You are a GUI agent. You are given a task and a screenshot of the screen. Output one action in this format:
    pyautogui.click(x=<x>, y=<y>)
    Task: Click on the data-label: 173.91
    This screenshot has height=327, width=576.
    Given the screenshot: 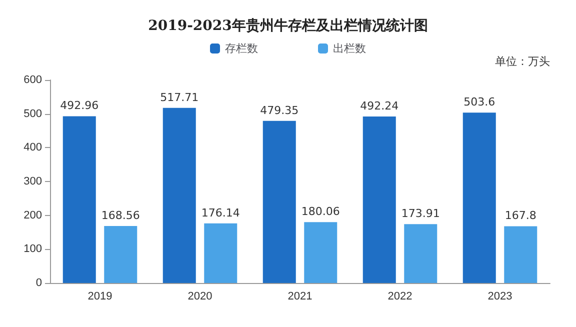 What is the action you would take?
    pyautogui.click(x=420, y=213)
    